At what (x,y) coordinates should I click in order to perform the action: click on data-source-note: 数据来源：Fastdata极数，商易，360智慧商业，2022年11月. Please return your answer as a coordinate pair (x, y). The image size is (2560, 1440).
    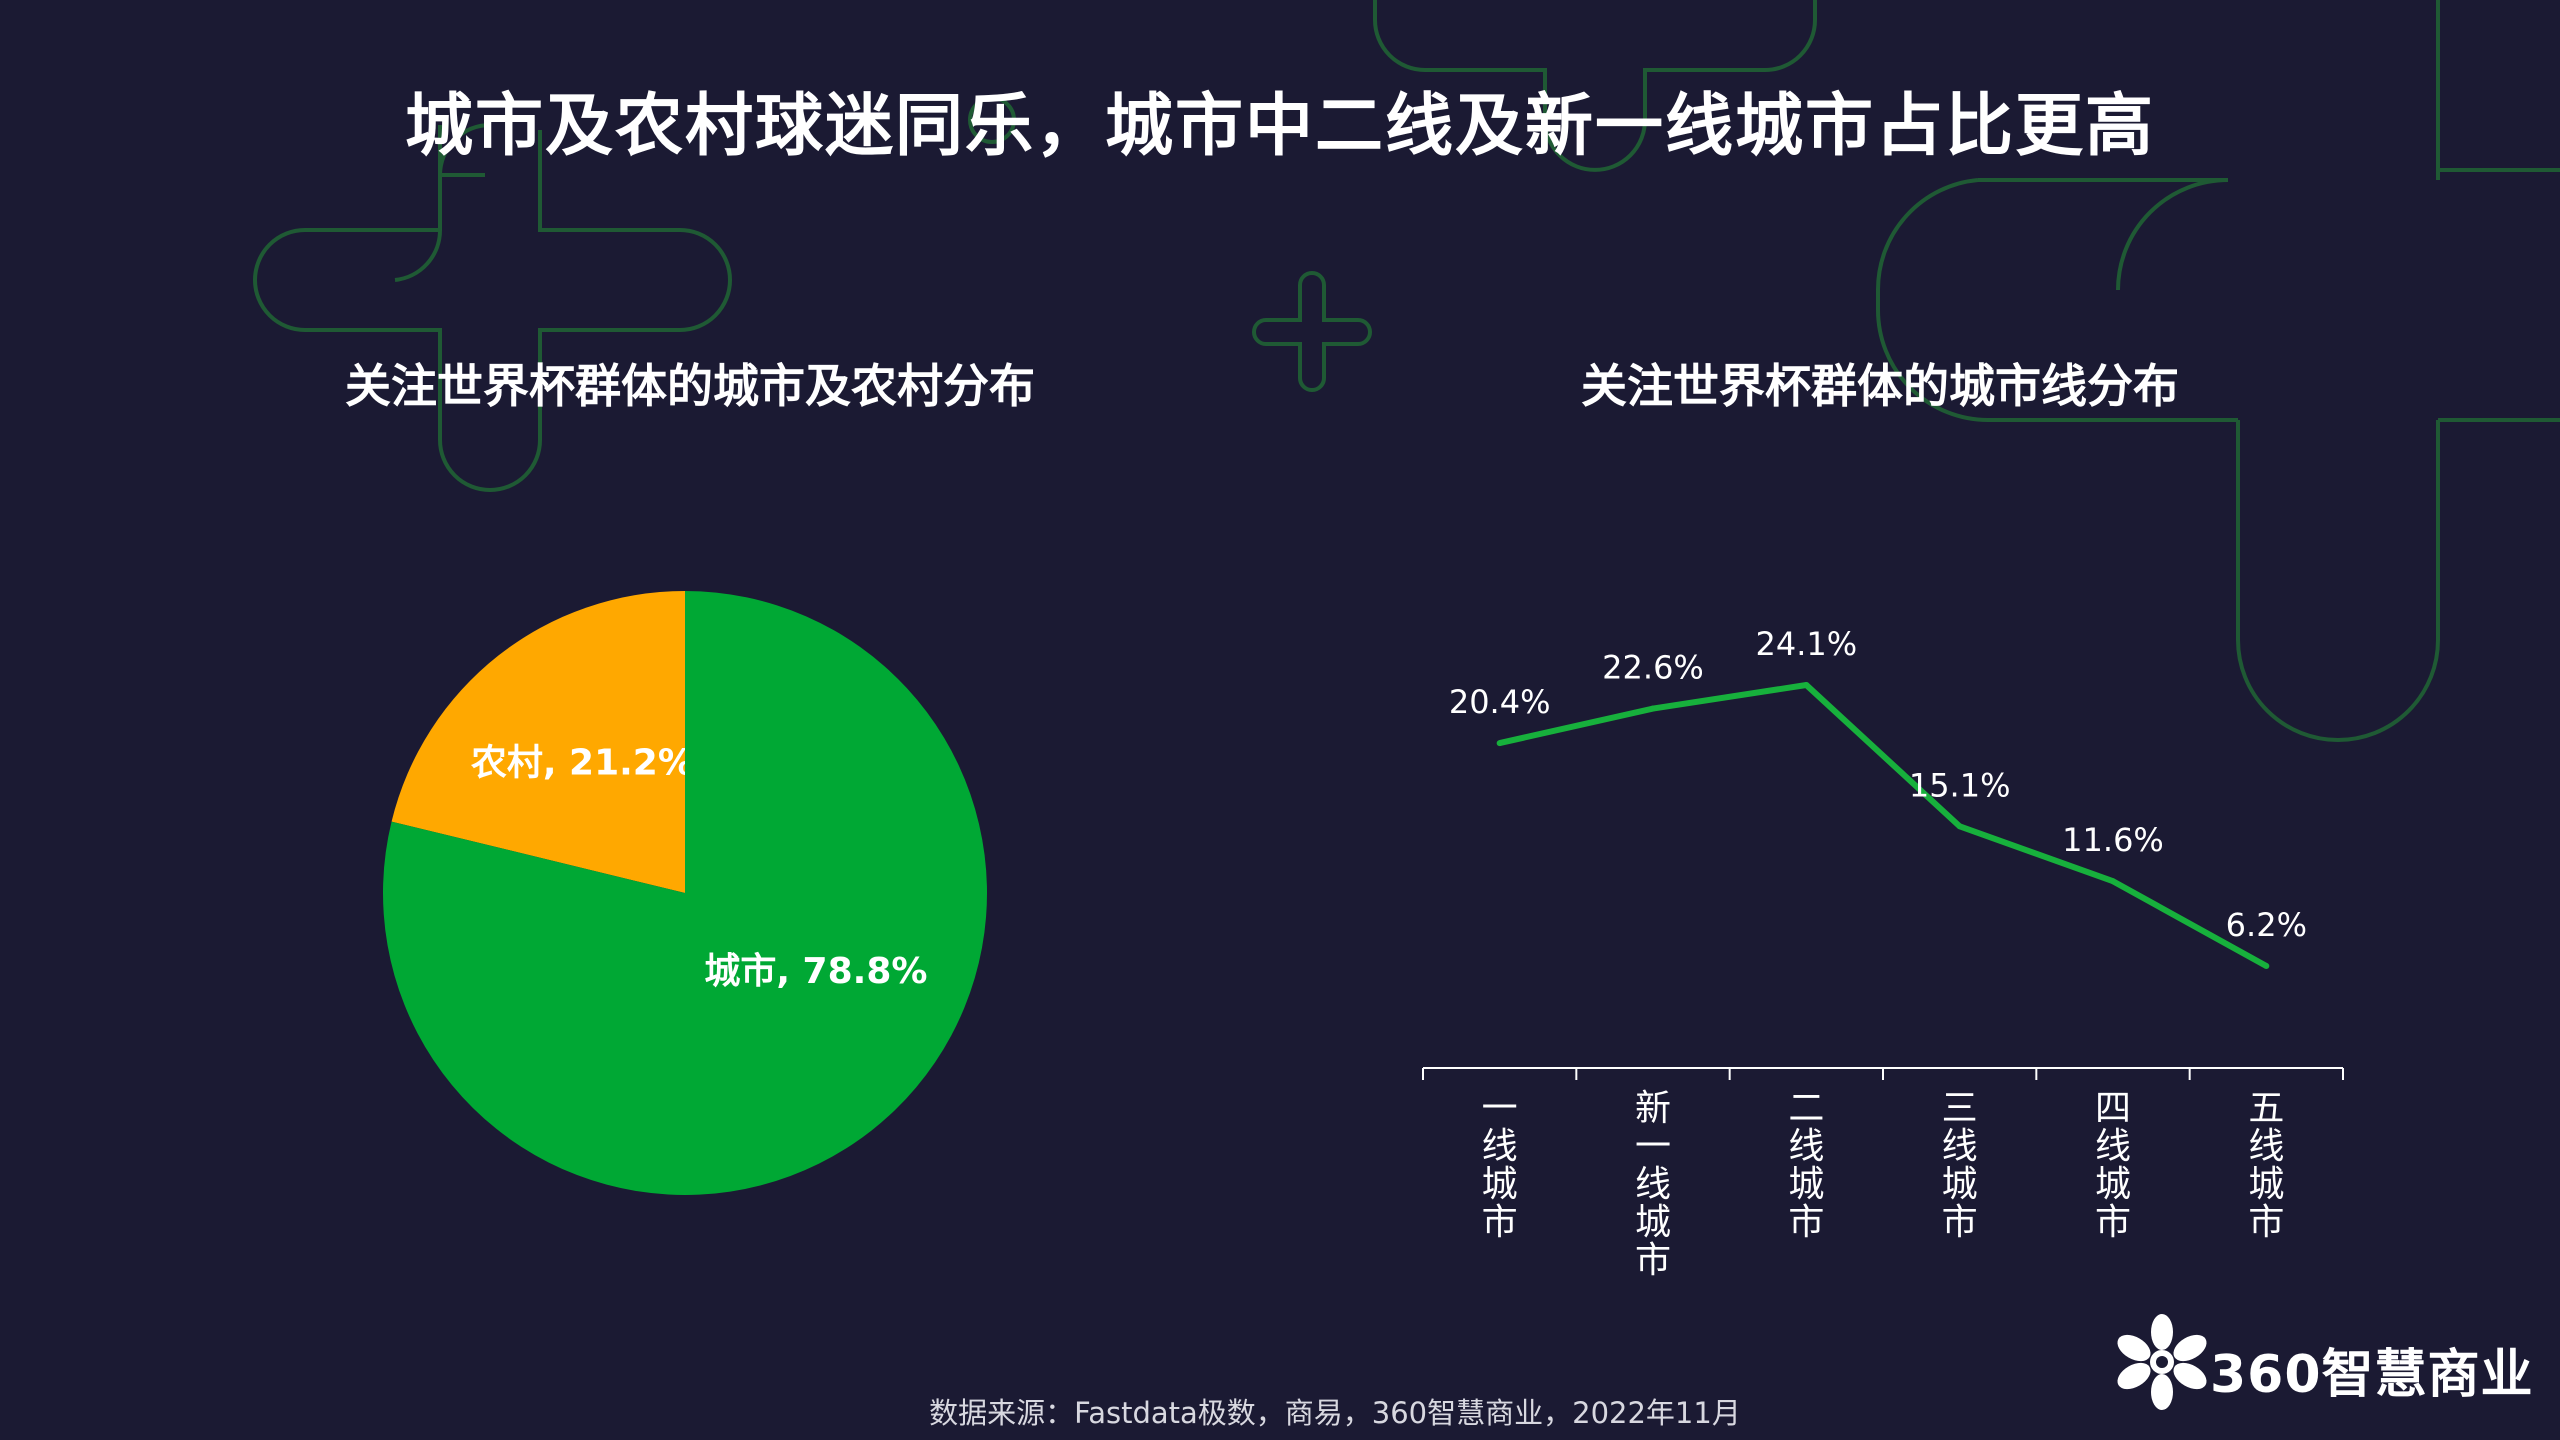
    Looking at the image, I should click on (1335, 1413).